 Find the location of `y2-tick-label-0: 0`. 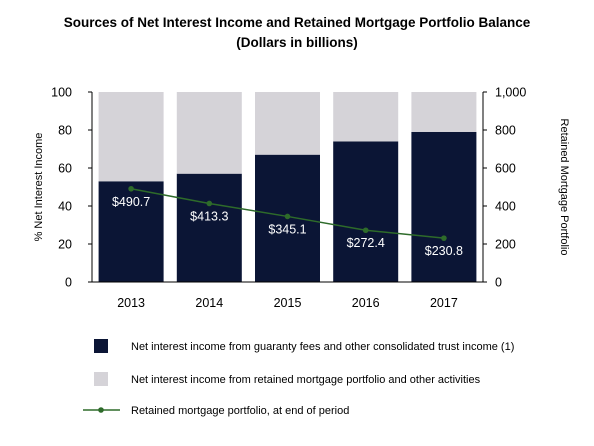

y2-tick-label-0: 0 is located at coordinates (498, 283).